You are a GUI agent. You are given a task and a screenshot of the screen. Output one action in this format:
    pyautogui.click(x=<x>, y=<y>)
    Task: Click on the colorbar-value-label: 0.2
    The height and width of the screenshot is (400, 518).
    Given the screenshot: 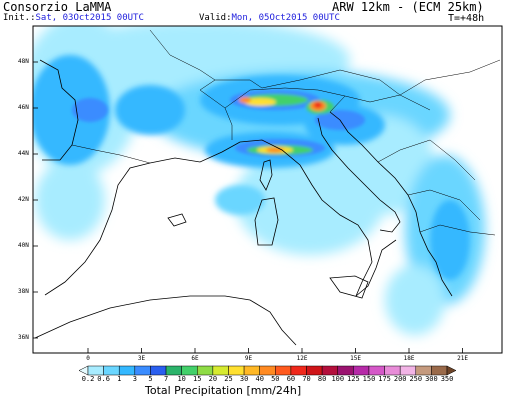 What is the action you would take?
    pyautogui.click(x=88, y=379)
    